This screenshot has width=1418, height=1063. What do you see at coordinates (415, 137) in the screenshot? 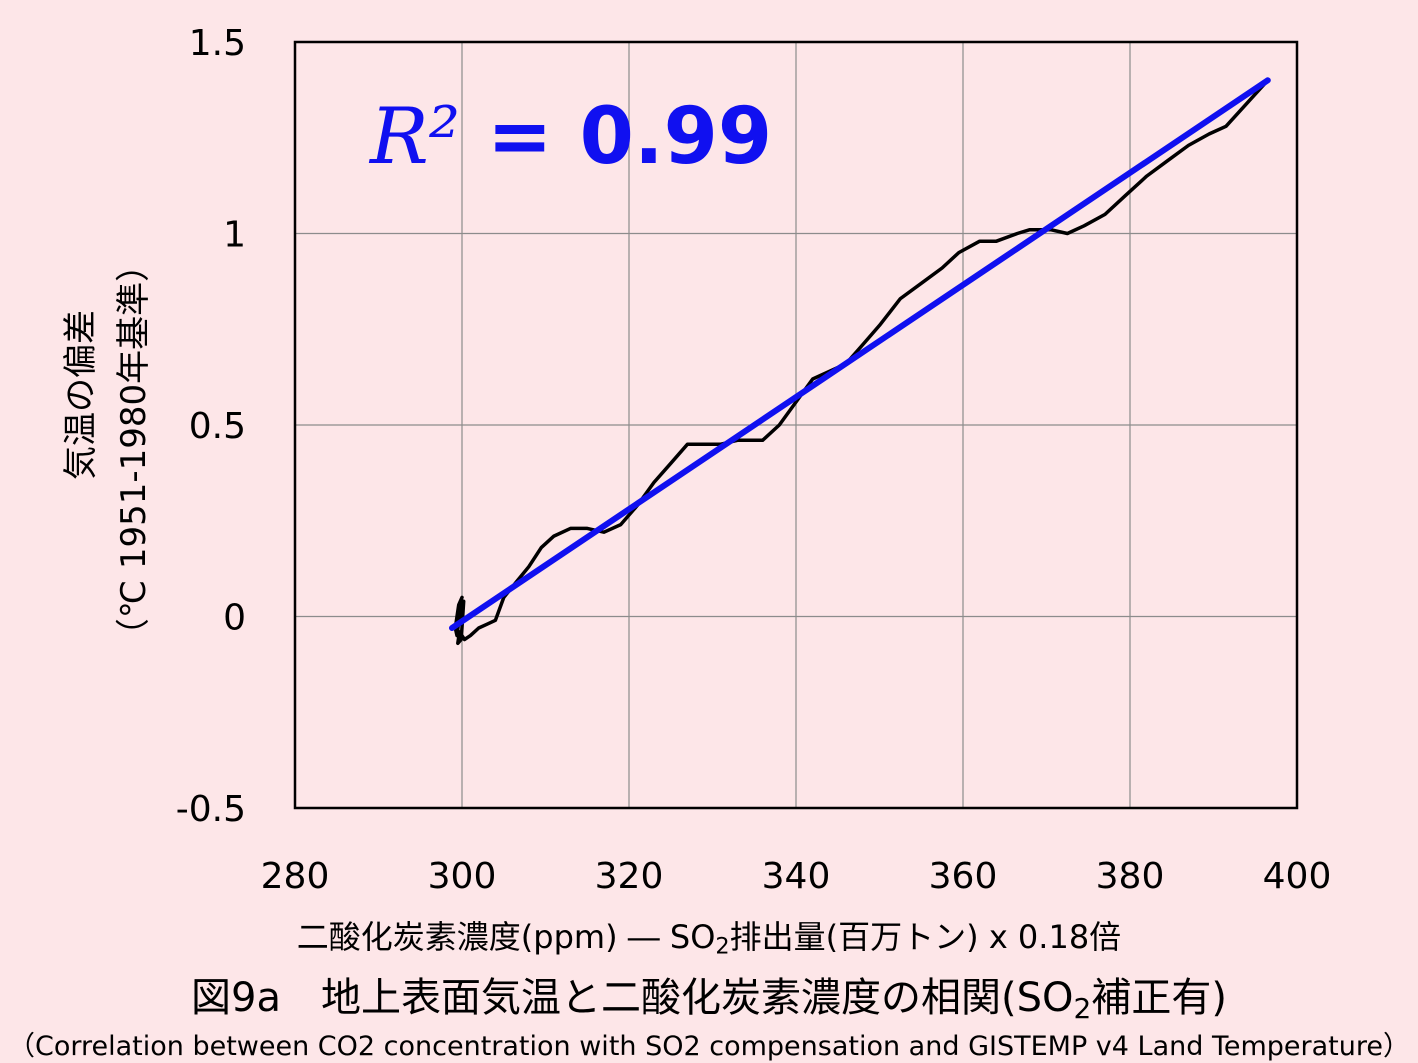
I see `r-squared-symbol: R²` at bounding box center [415, 137].